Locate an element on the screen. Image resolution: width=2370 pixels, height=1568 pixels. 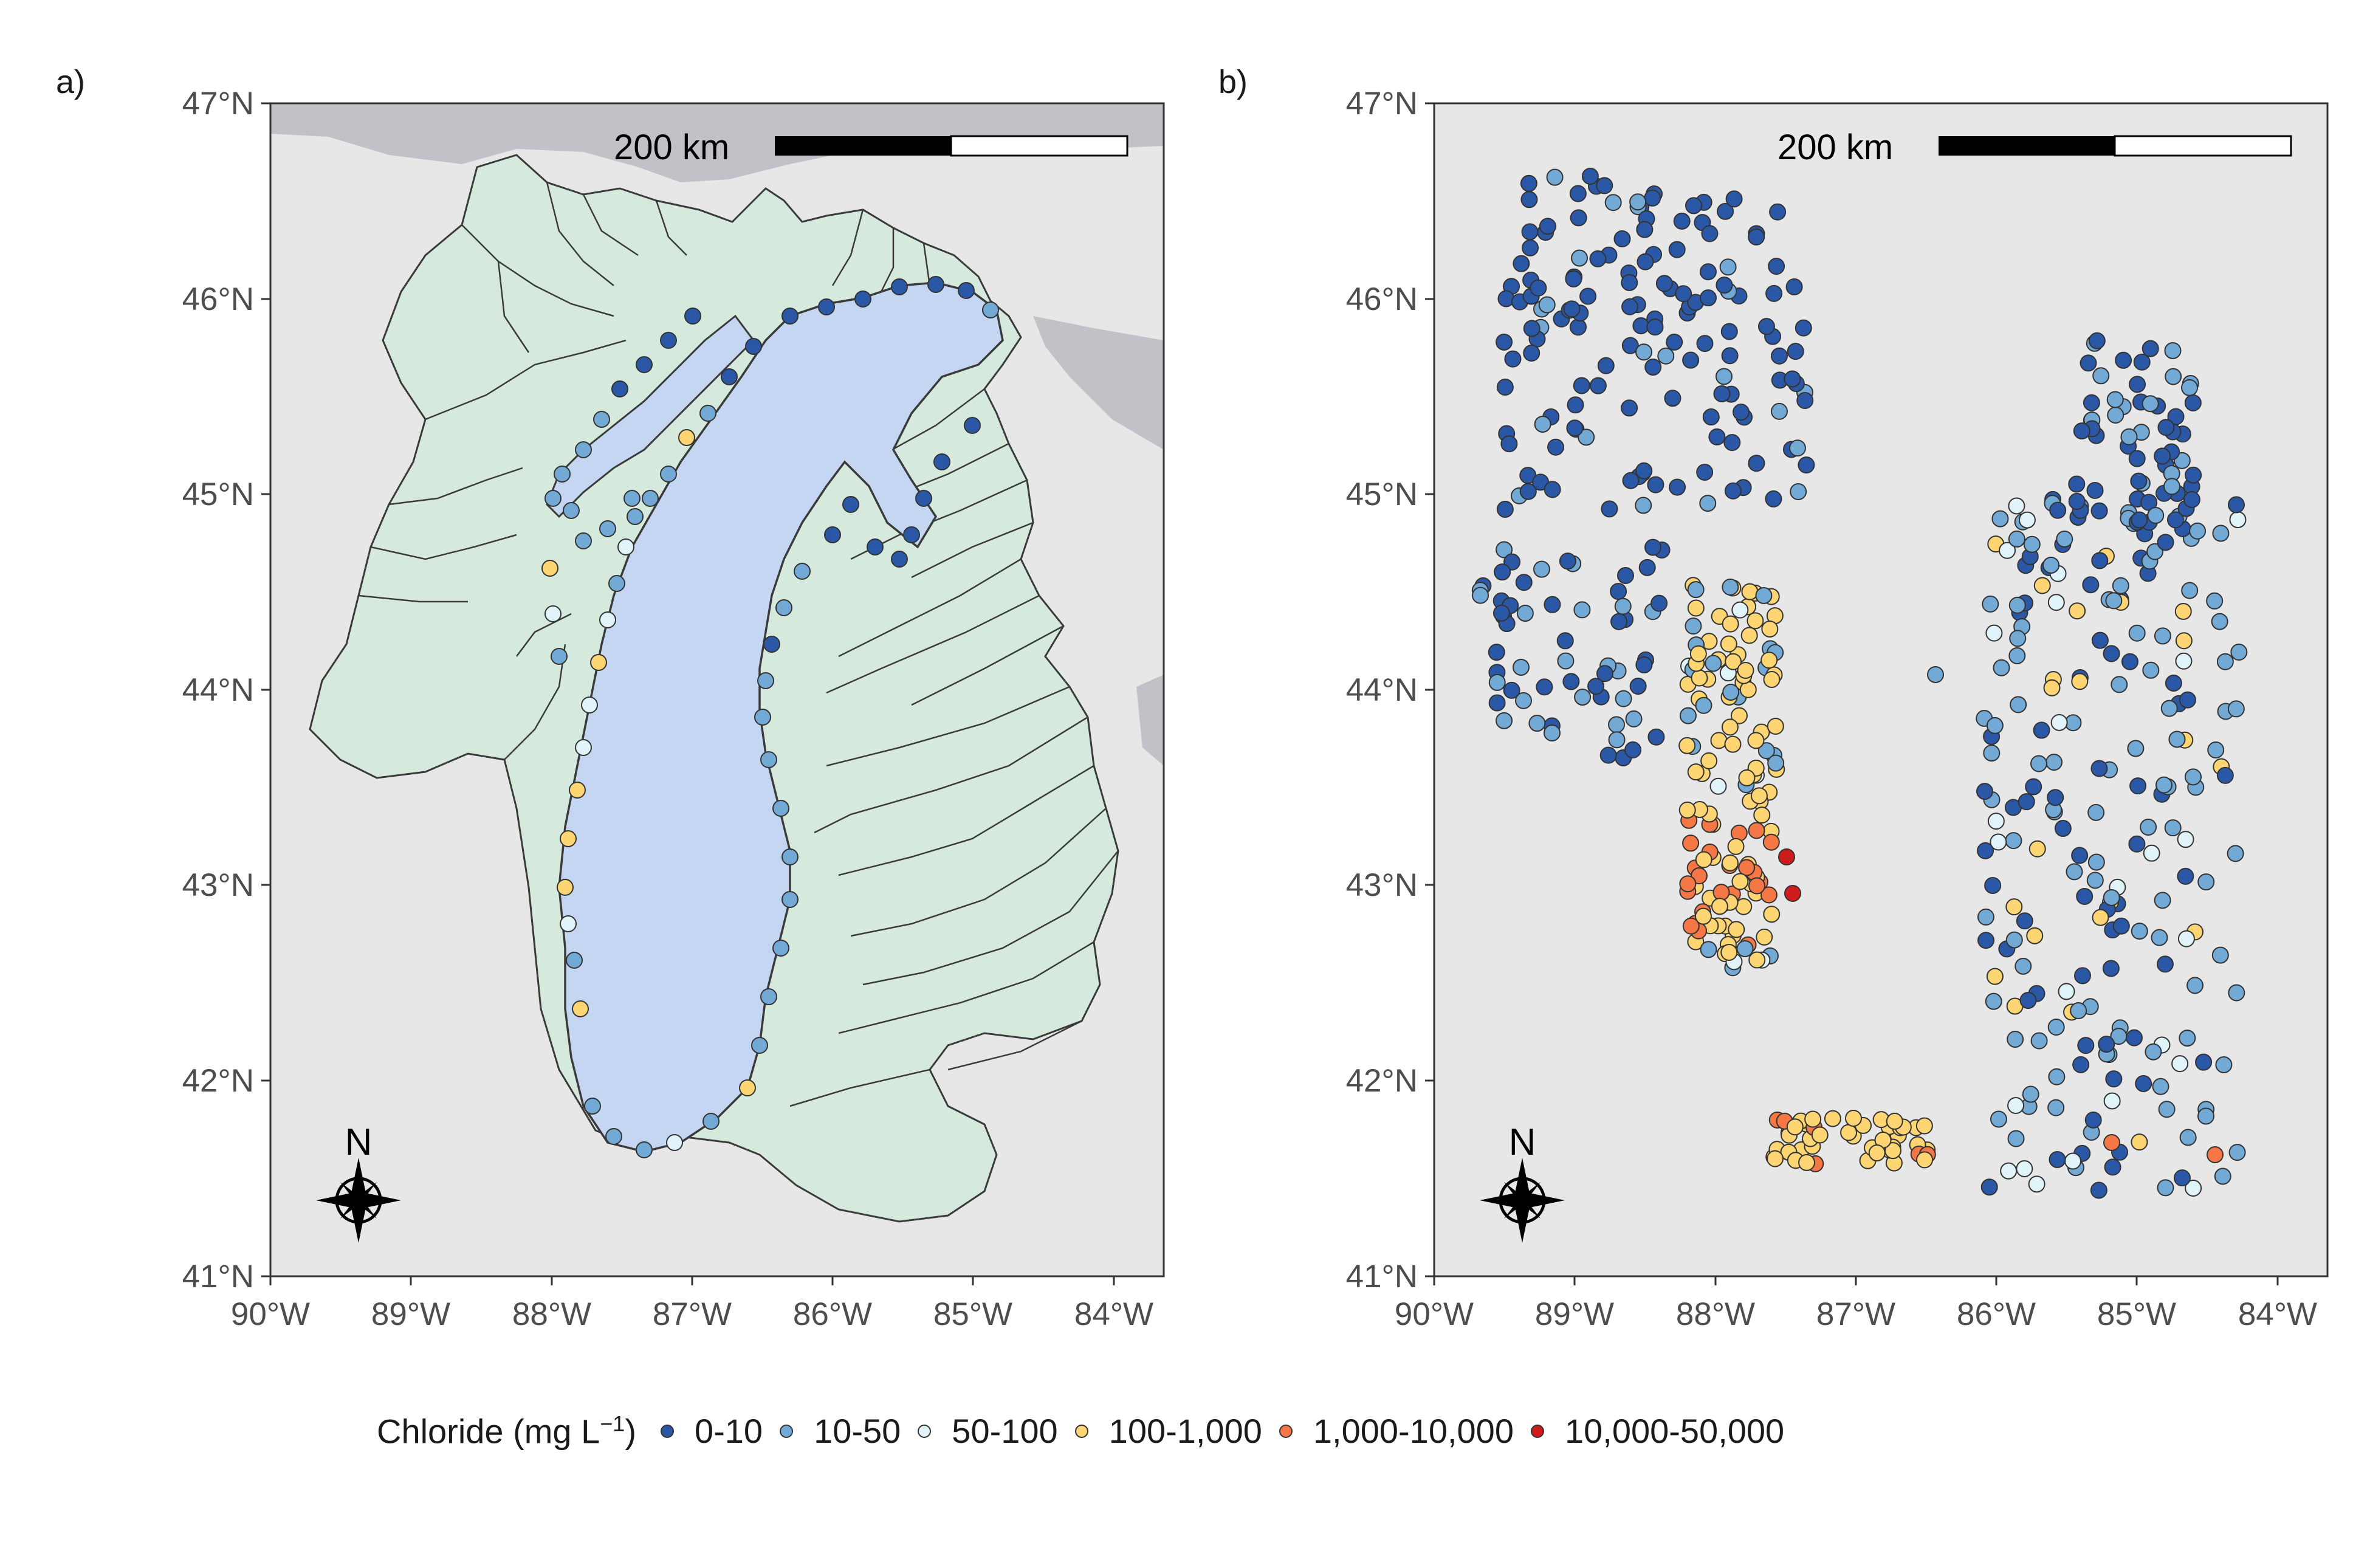
x-tick-85: 85°W is located at coordinates (2136, 1314).